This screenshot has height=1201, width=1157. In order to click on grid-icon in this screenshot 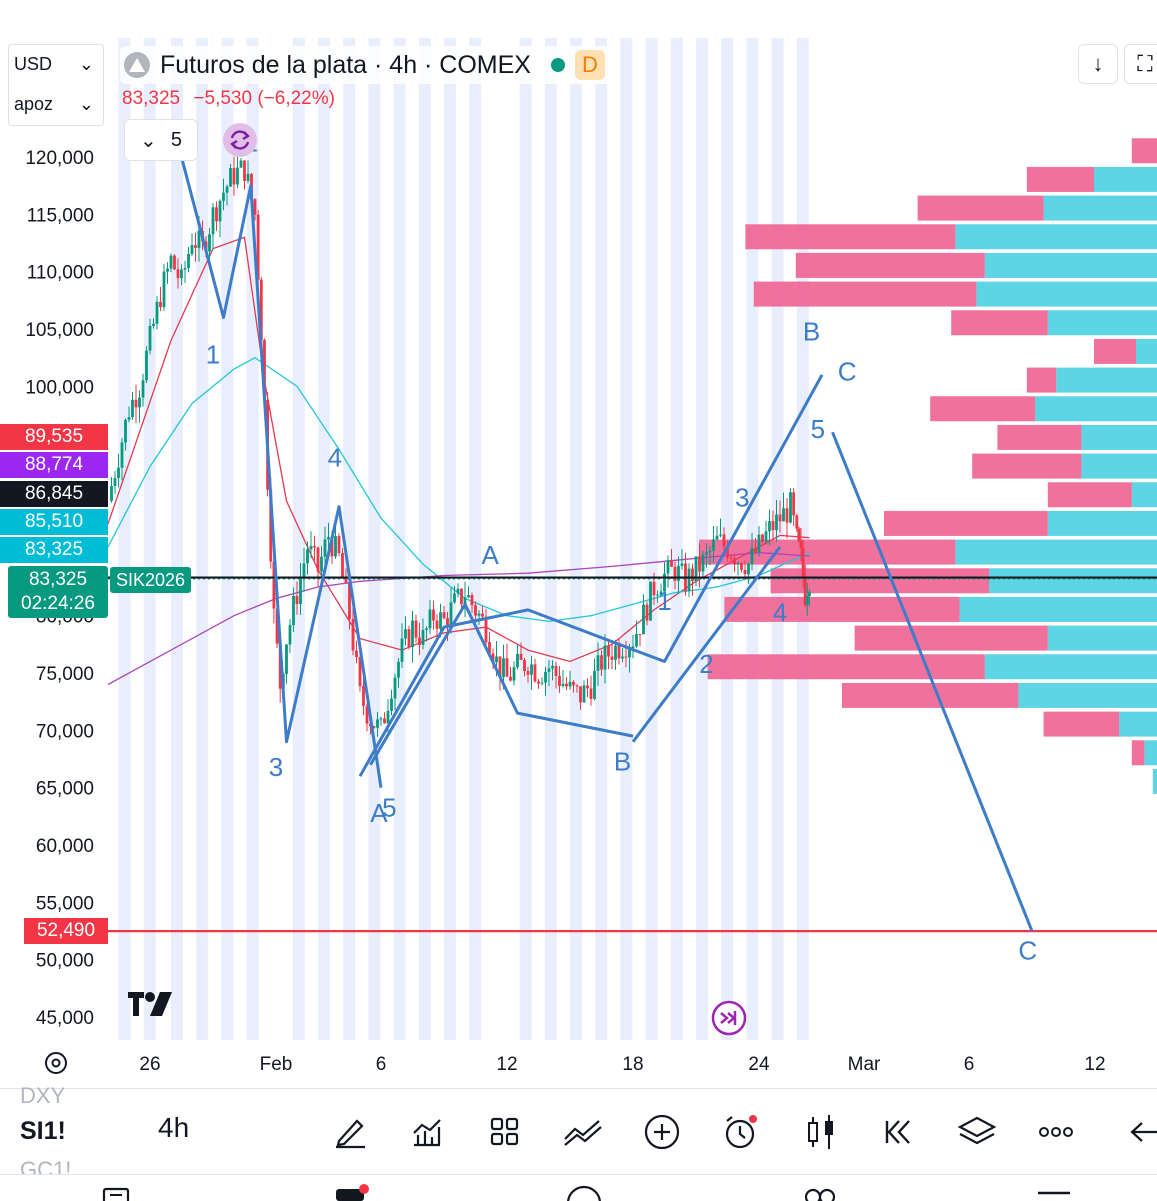, I will do `click(504, 1131)`.